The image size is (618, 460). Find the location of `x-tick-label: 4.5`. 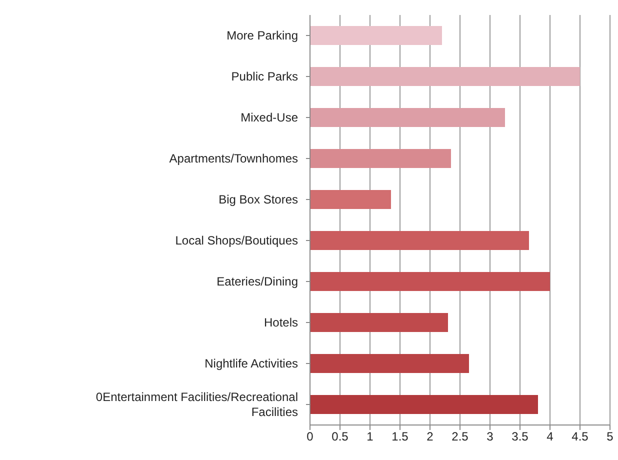

x-tick-label: 4.5 is located at coordinates (580, 437).